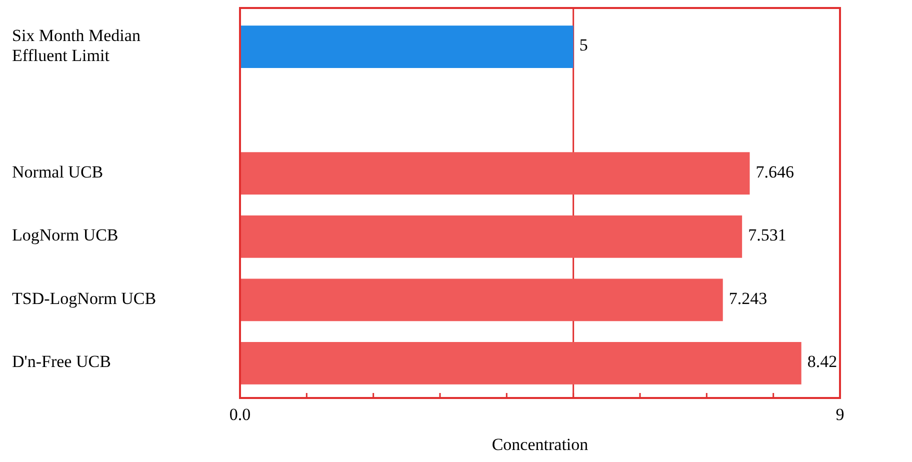  What do you see at coordinates (61, 362) in the screenshot?
I see `y-tick-label: D'n-Free UCB` at bounding box center [61, 362].